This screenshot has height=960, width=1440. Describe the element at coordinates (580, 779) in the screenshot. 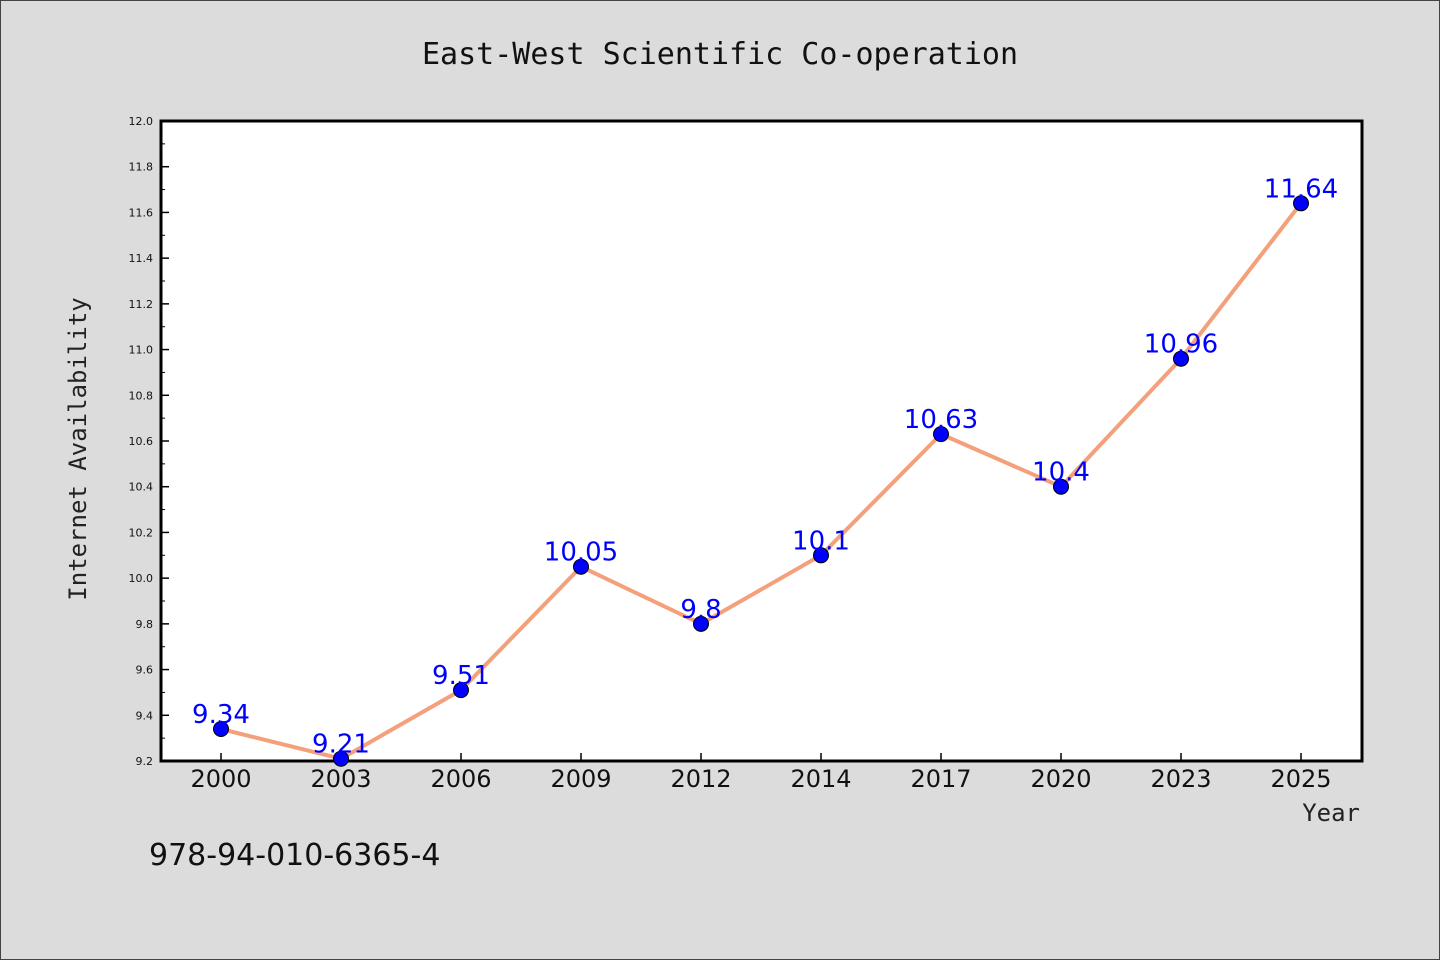

I see `x-tick-label: 2009` at that location.